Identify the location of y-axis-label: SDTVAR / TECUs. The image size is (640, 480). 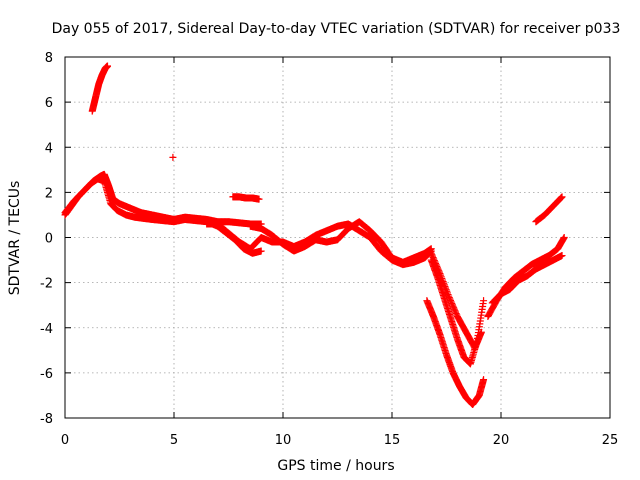
(15, 238).